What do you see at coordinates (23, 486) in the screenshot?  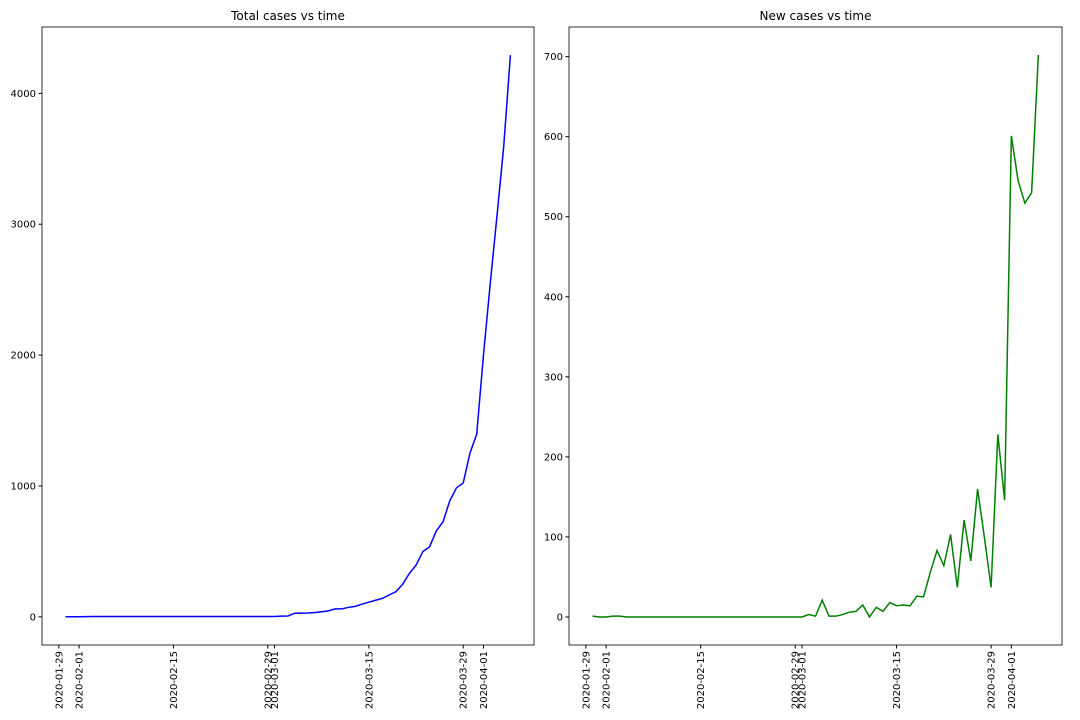 I see `y-tick-label: 1000` at bounding box center [23, 486].